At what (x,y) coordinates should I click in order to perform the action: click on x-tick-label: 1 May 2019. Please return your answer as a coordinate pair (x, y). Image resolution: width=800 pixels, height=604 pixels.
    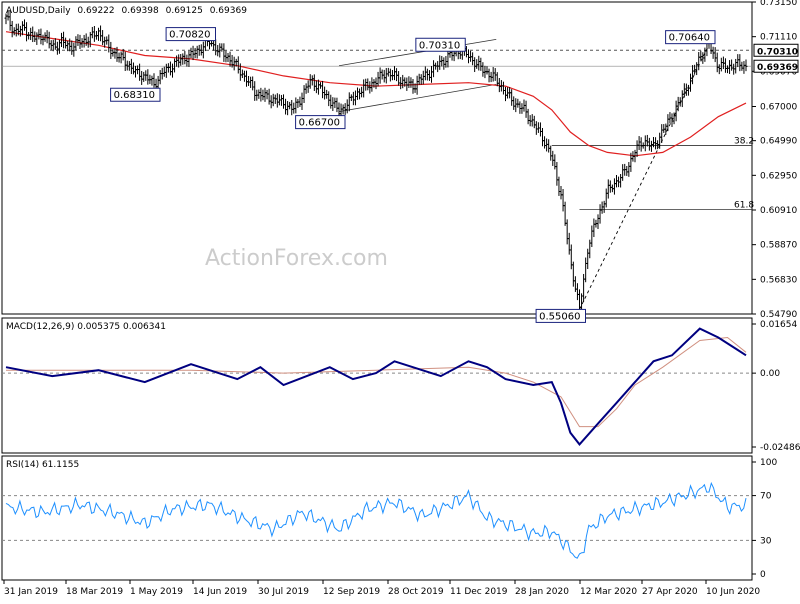
    Looking at the image, I should click on (156, 592).